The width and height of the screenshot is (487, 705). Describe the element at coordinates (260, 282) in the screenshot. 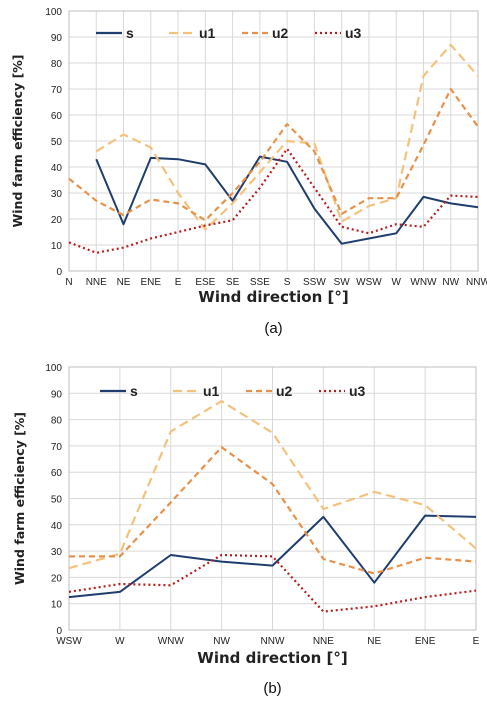

I see `x-tick-label: SSE` at that location.